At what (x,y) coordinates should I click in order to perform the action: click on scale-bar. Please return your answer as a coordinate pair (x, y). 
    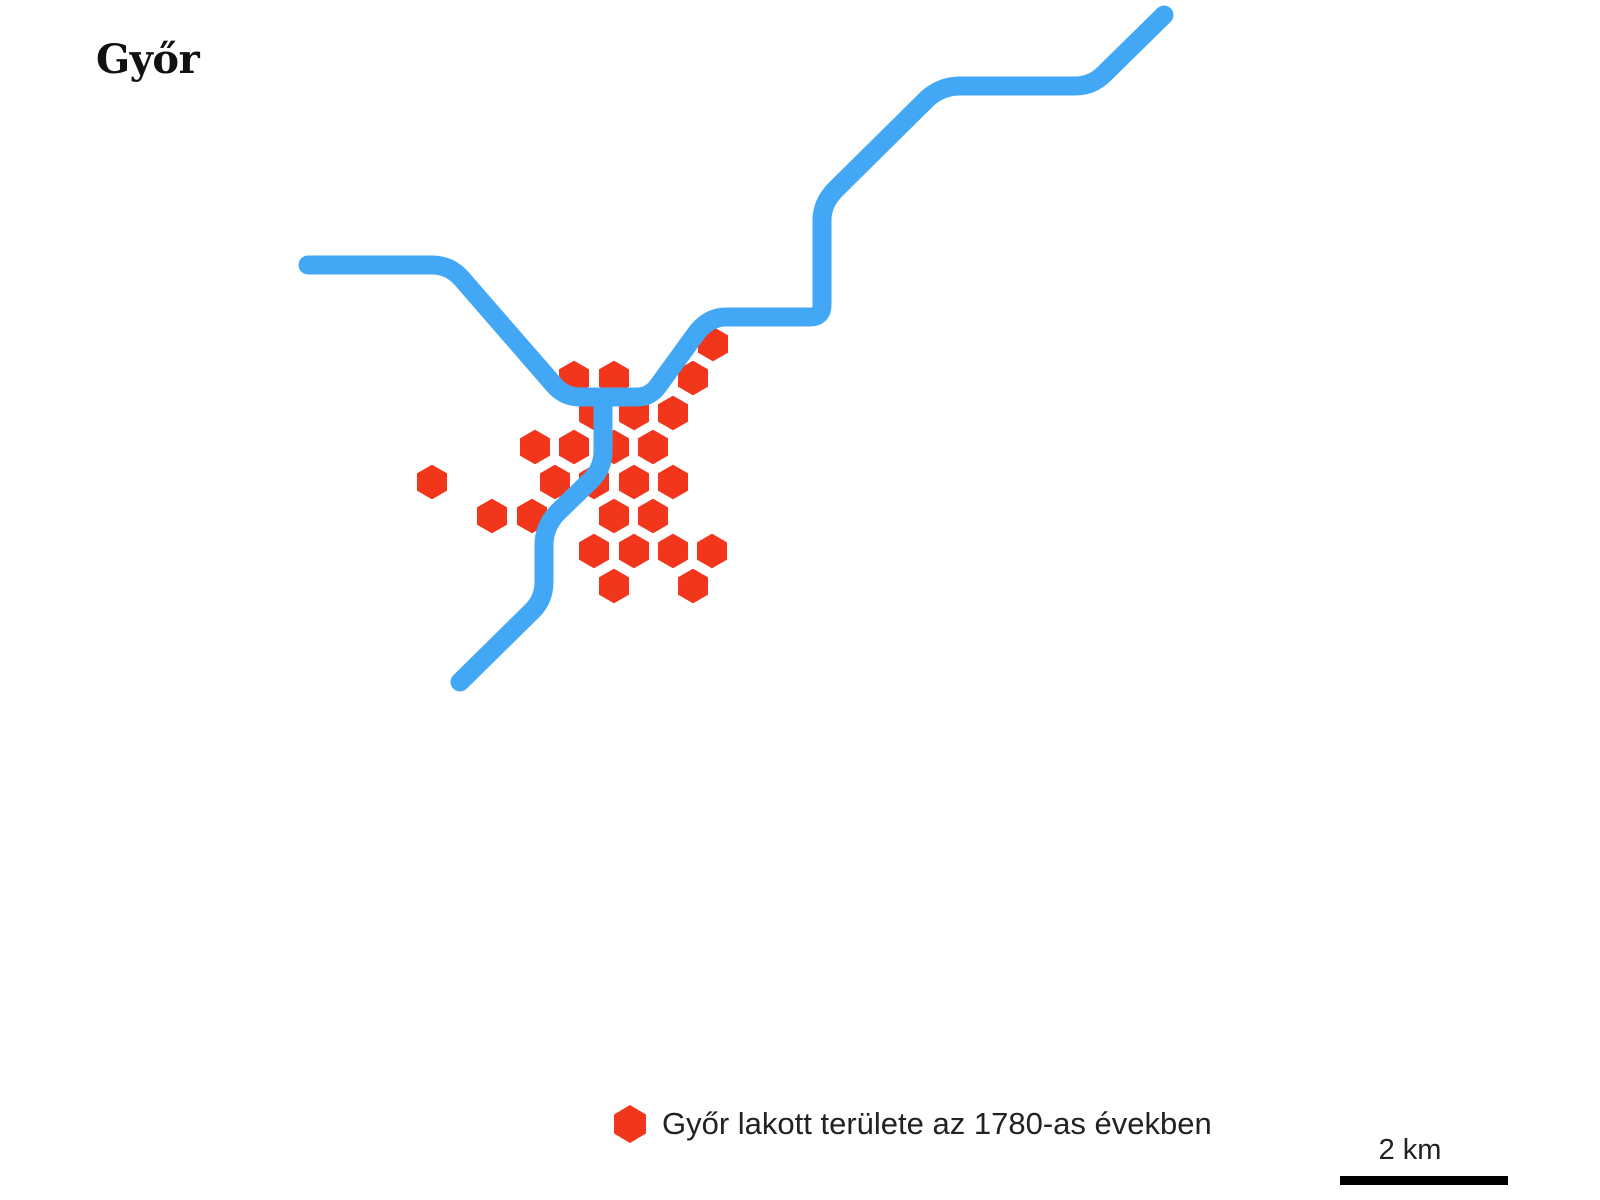
    Looking at the image, I should click on (1424, 1180).